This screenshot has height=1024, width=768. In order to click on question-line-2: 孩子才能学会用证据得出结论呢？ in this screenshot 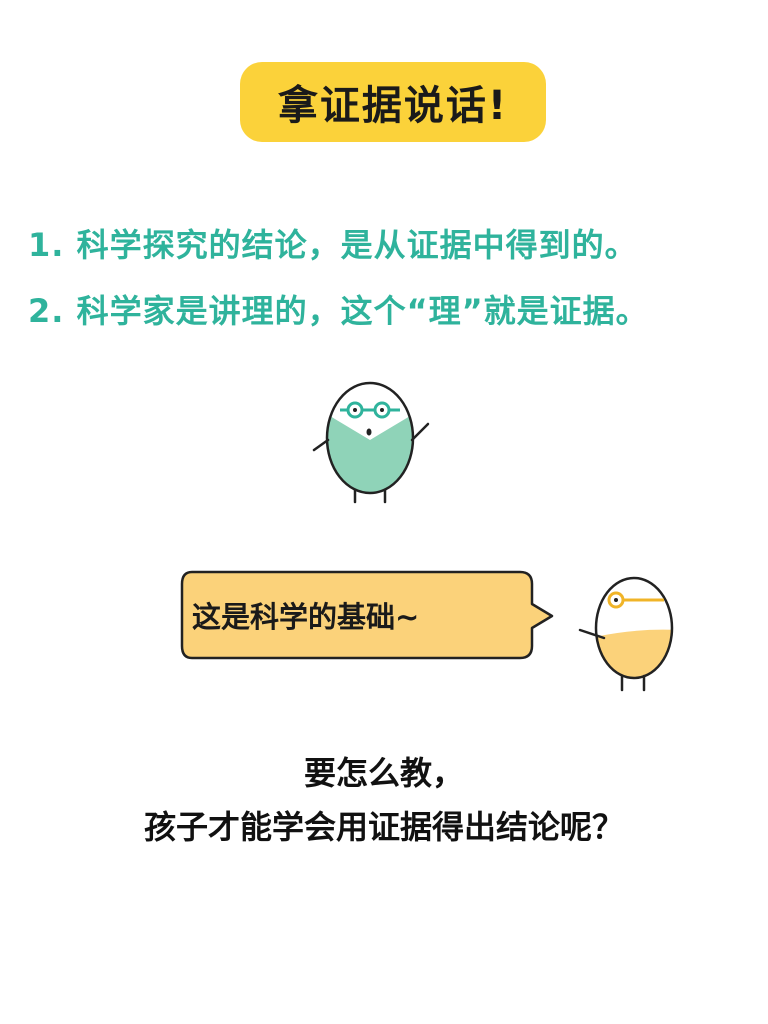, I will do `click(383, 827)`.